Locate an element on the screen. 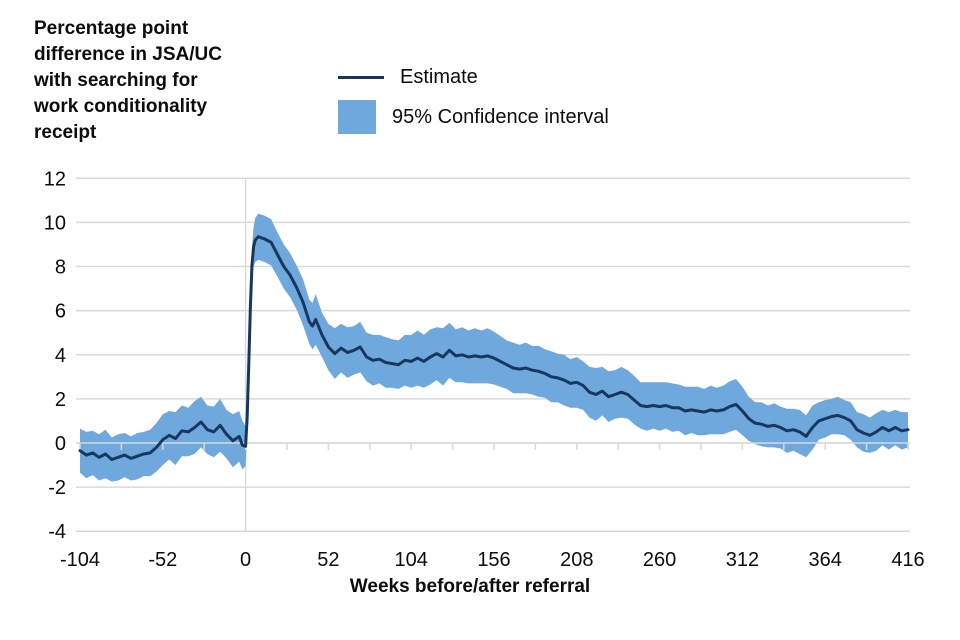 The image size is (960, 640). y-tick-label: 6 is located at coordinates (60, 312).